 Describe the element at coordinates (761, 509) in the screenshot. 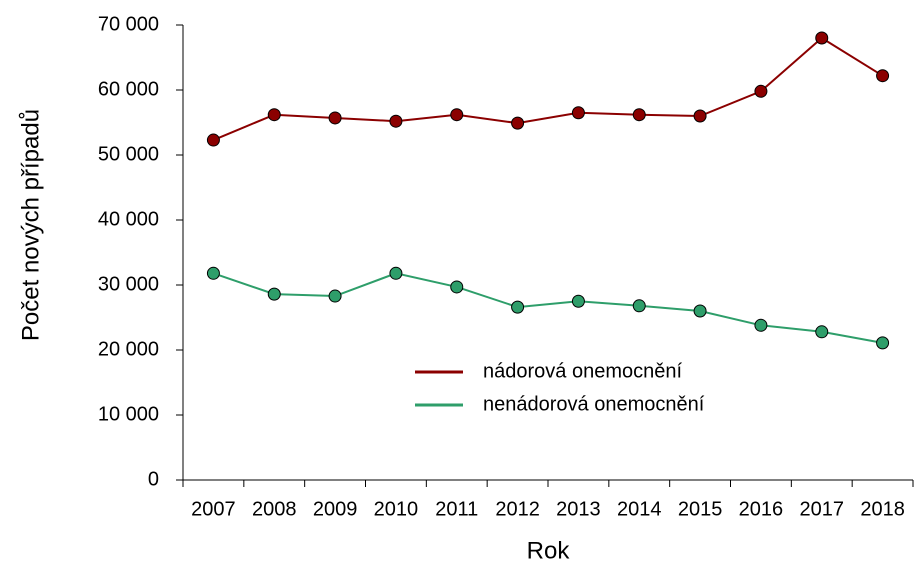

I see `x-tick-label: 2016` at that location.